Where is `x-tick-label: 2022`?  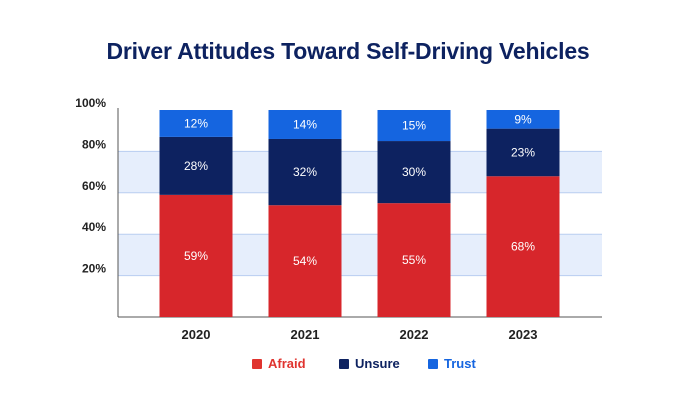
x-tick-label: 2022 is located at coordinates (414, 334).